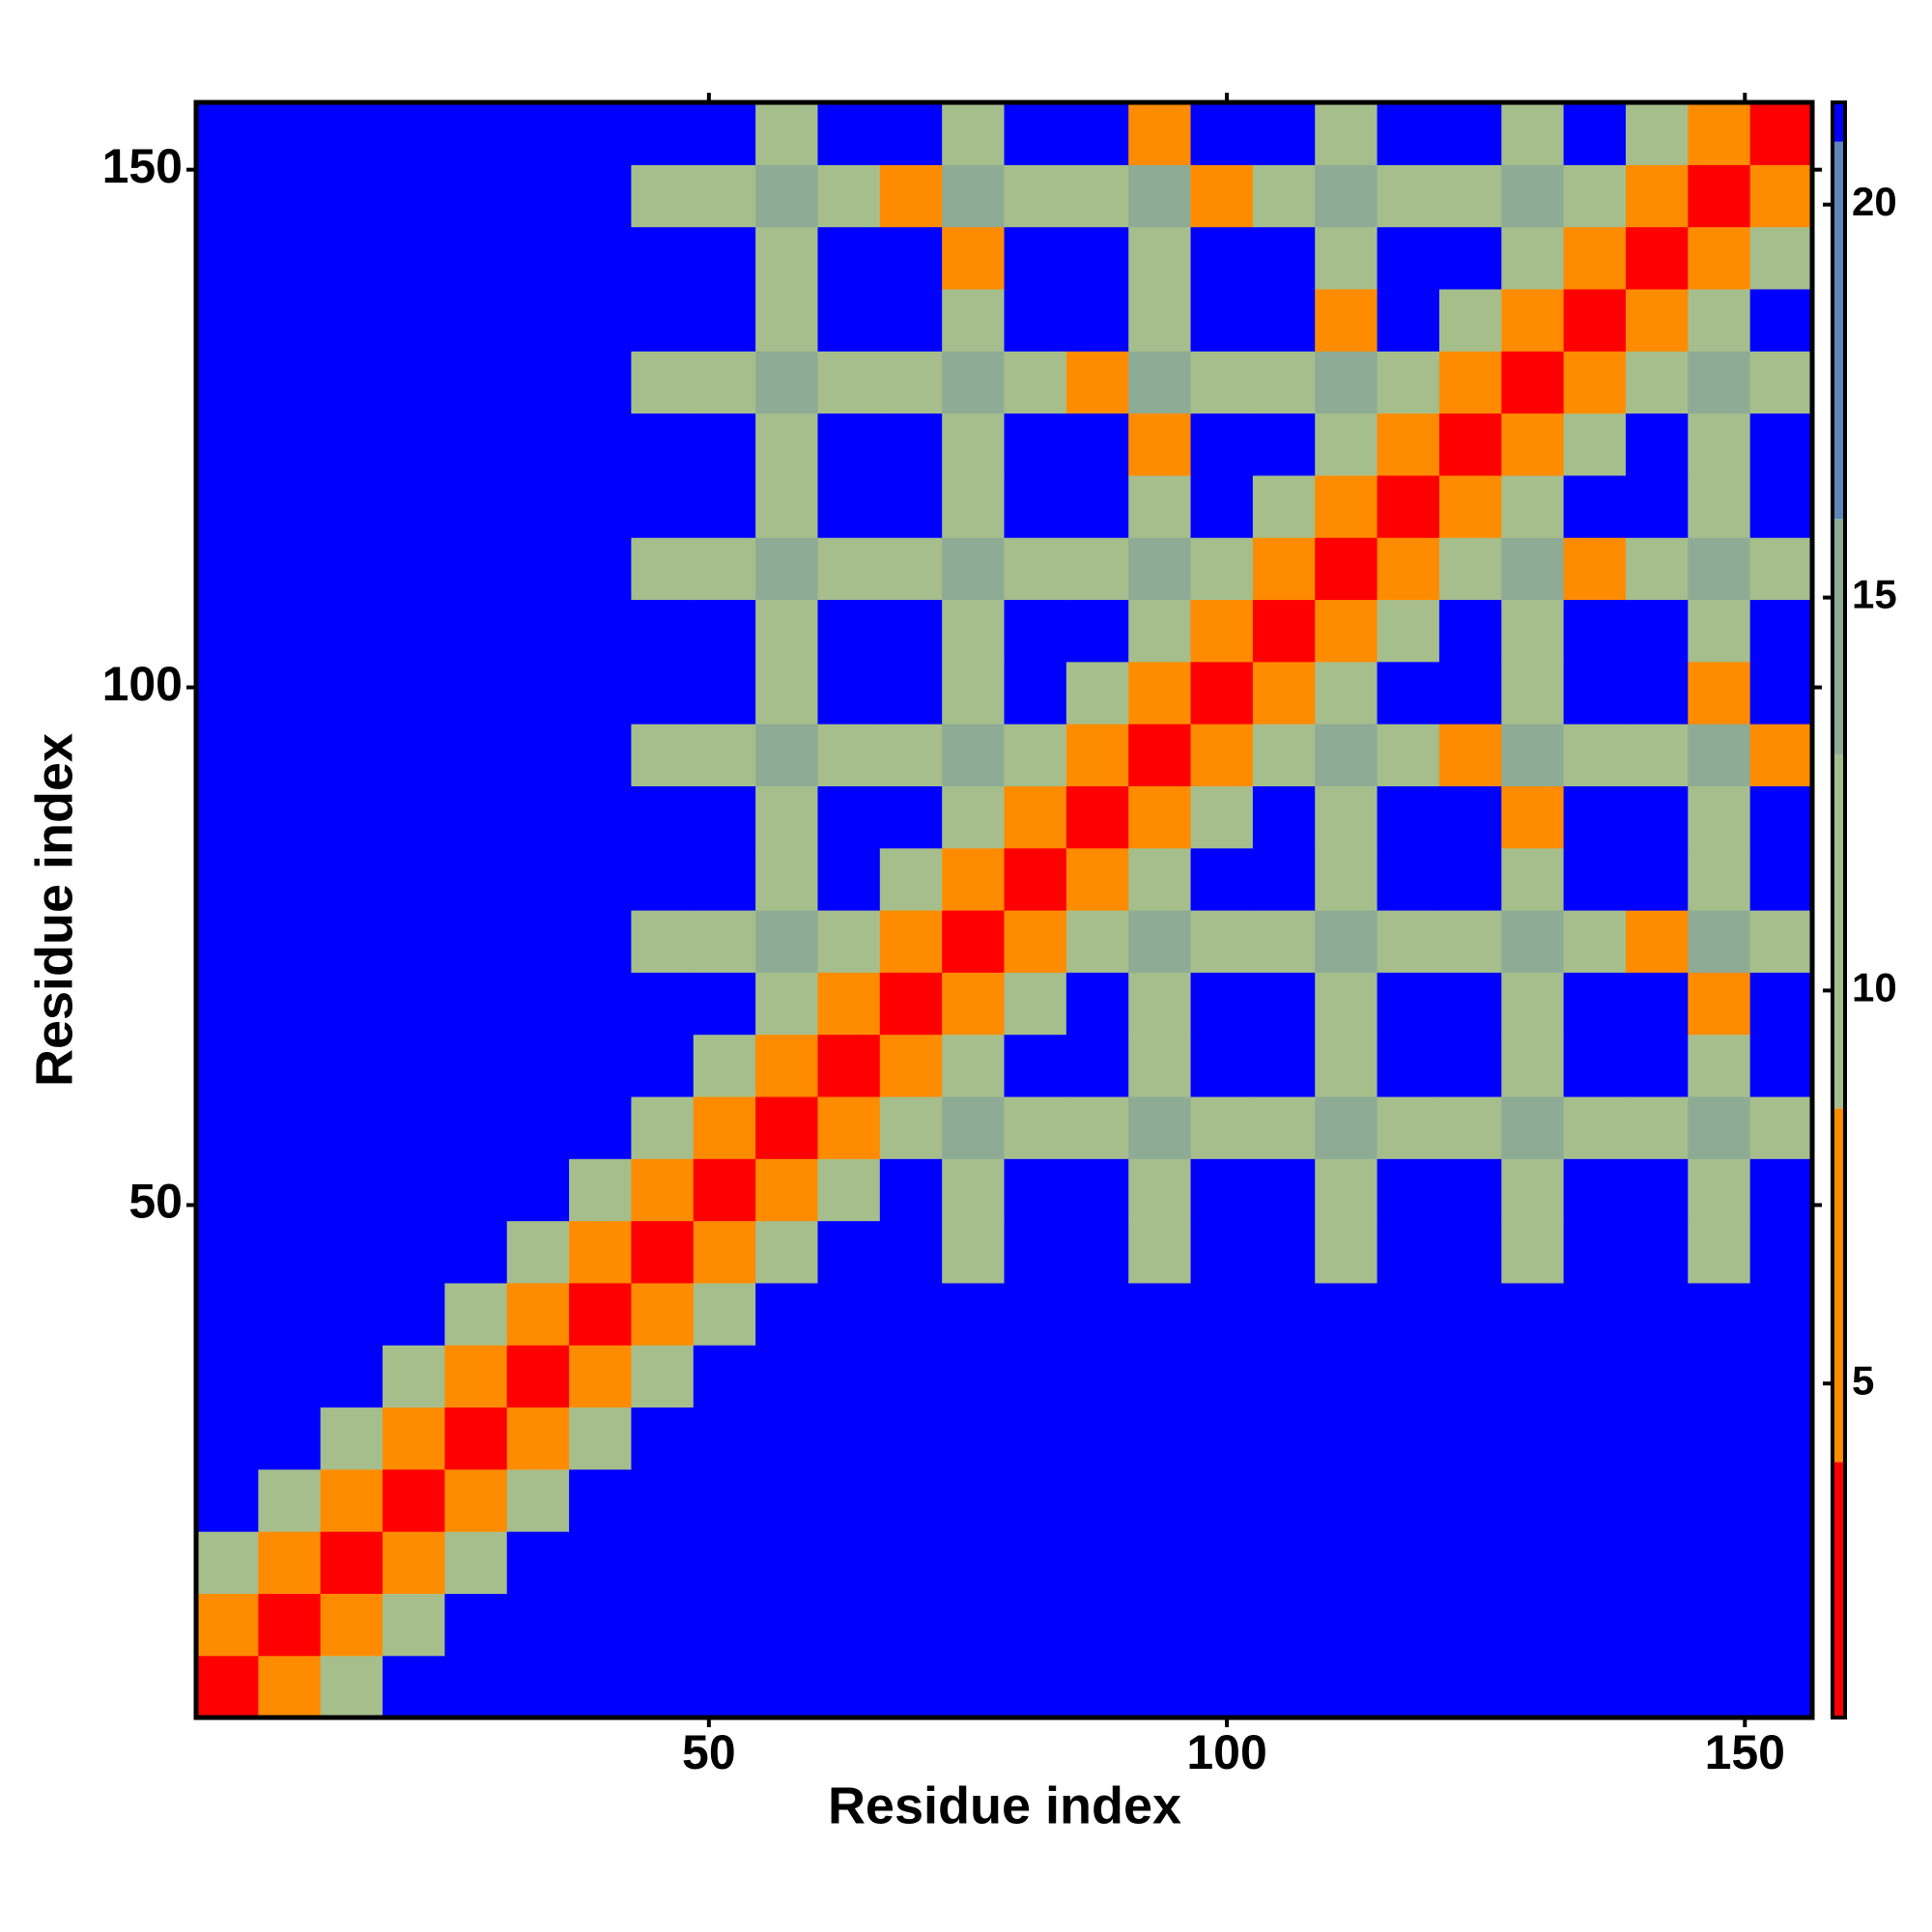 This screenshot has height=1932, width=1932. What do you see at coordinates (1005, 1805) in the screenshot?
I see `x-axis-title: Residue index` at bounding box center [1005, 1805].